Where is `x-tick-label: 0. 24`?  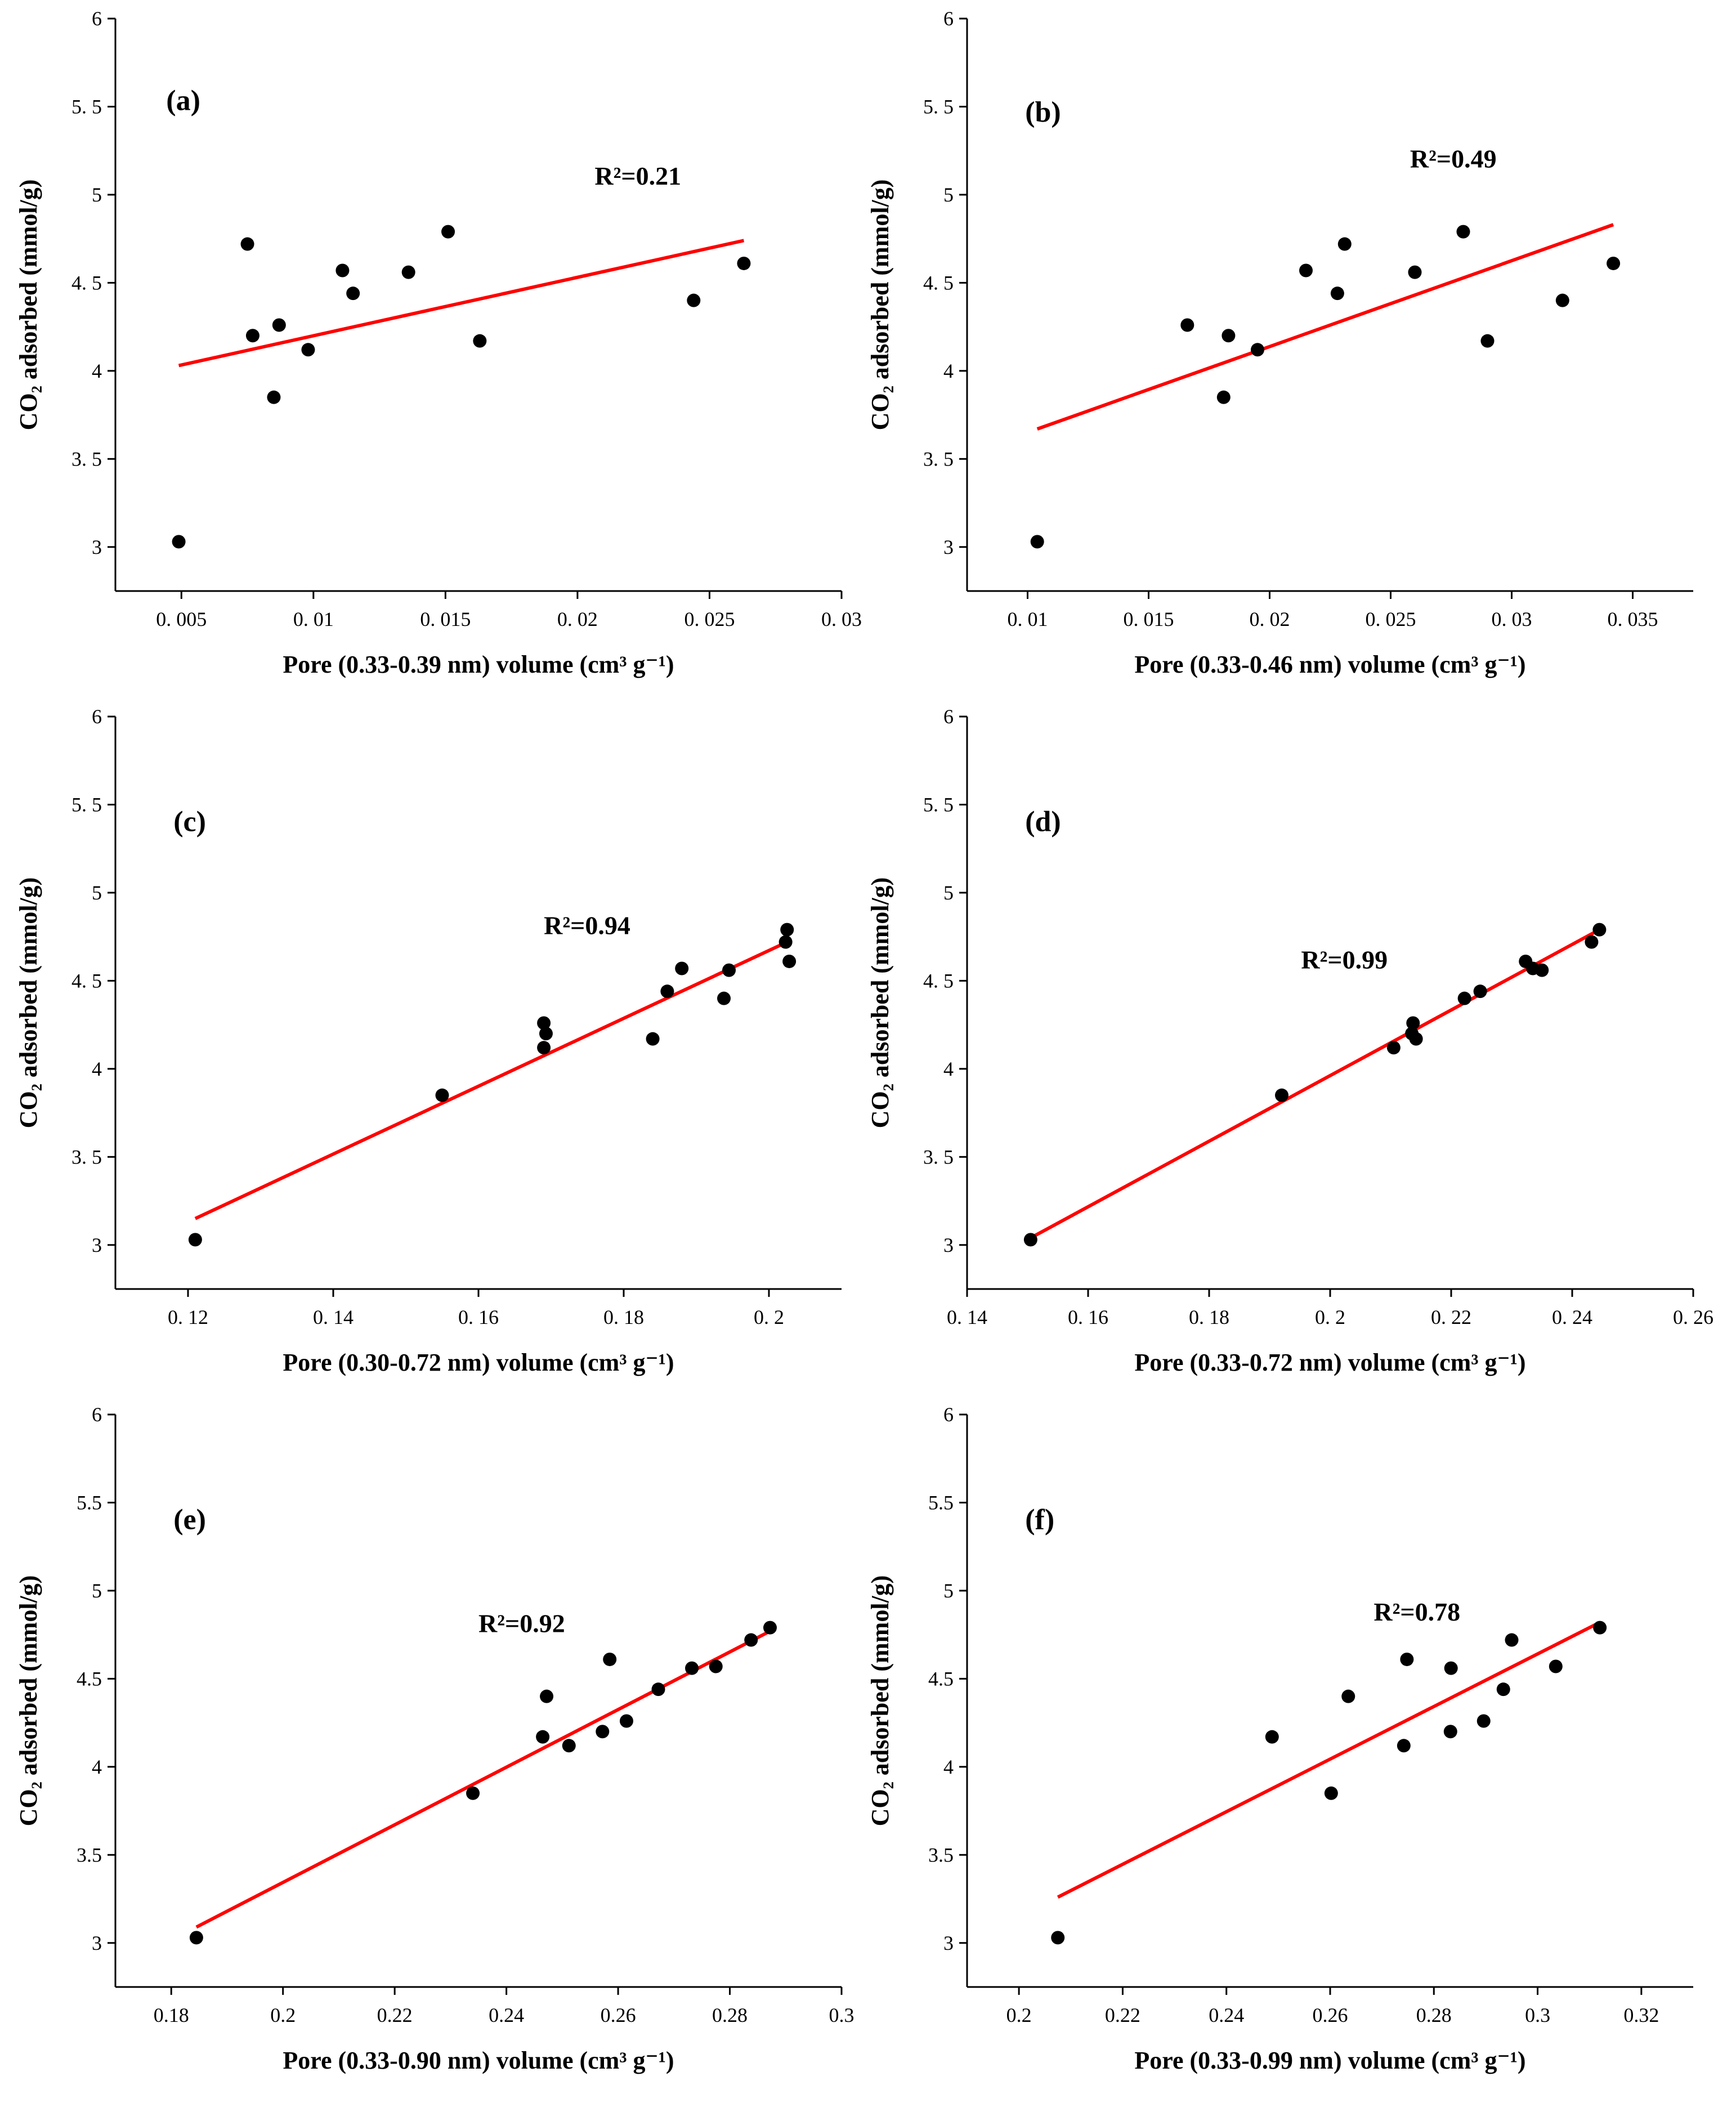 x-tick-label: 0. 24 is located at coordinates (1572, 1317).